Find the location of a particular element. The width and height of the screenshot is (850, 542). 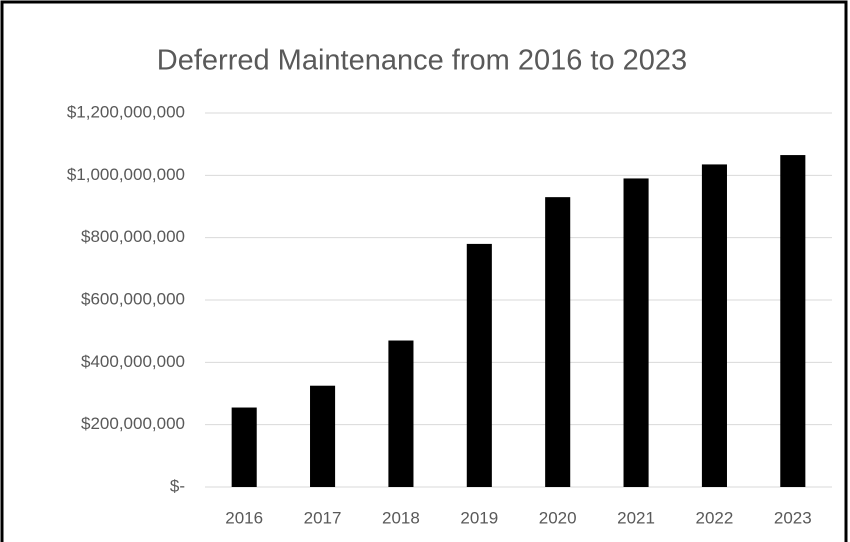

y-tick-label: $400,000,000 is located at coordinates (133, 361).